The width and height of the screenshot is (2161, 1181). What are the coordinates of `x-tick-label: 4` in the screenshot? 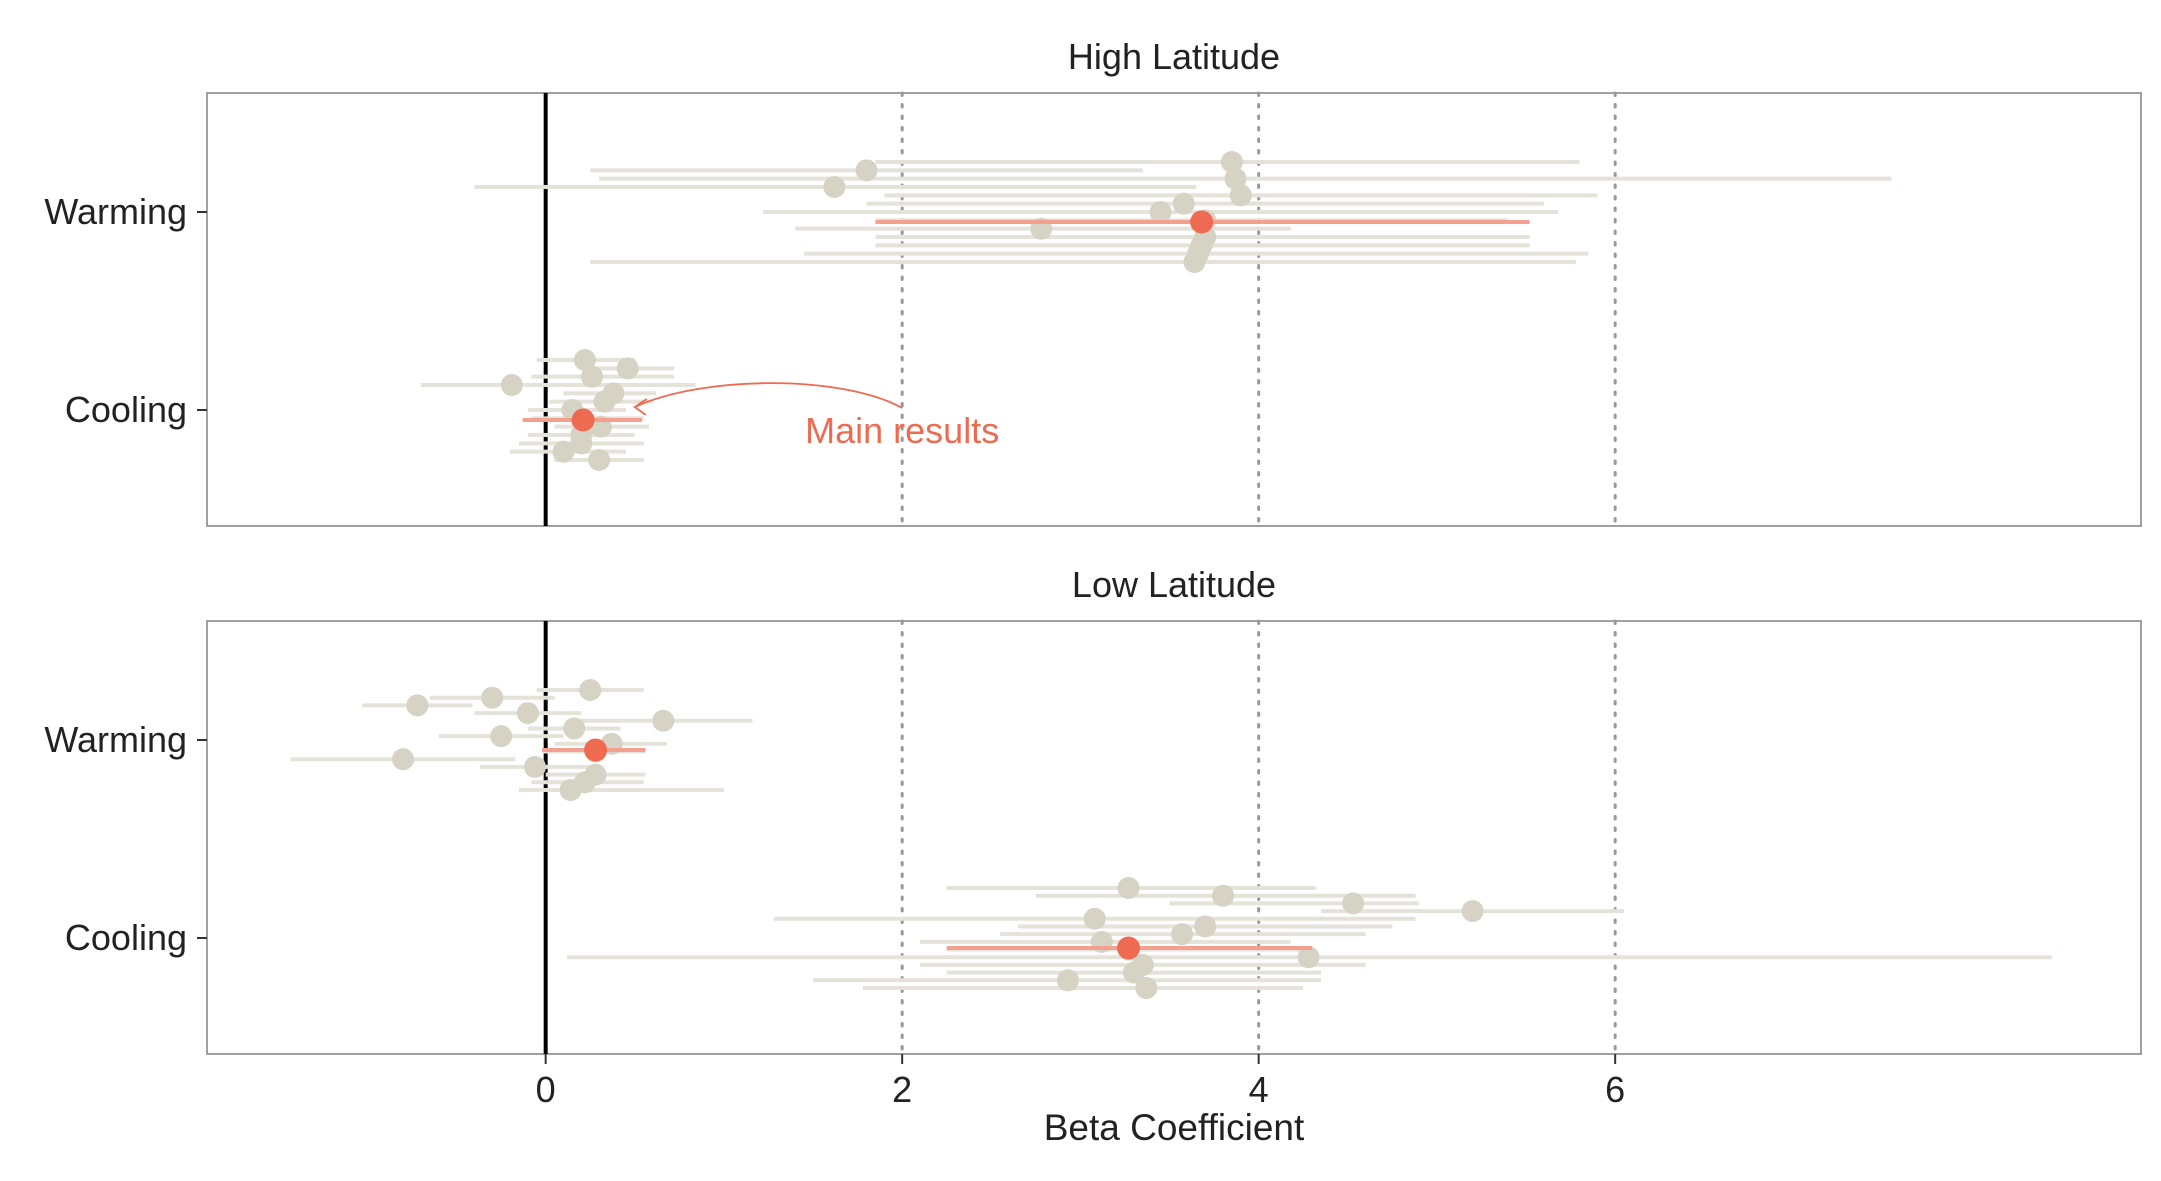 It's located at (1259, 1089).